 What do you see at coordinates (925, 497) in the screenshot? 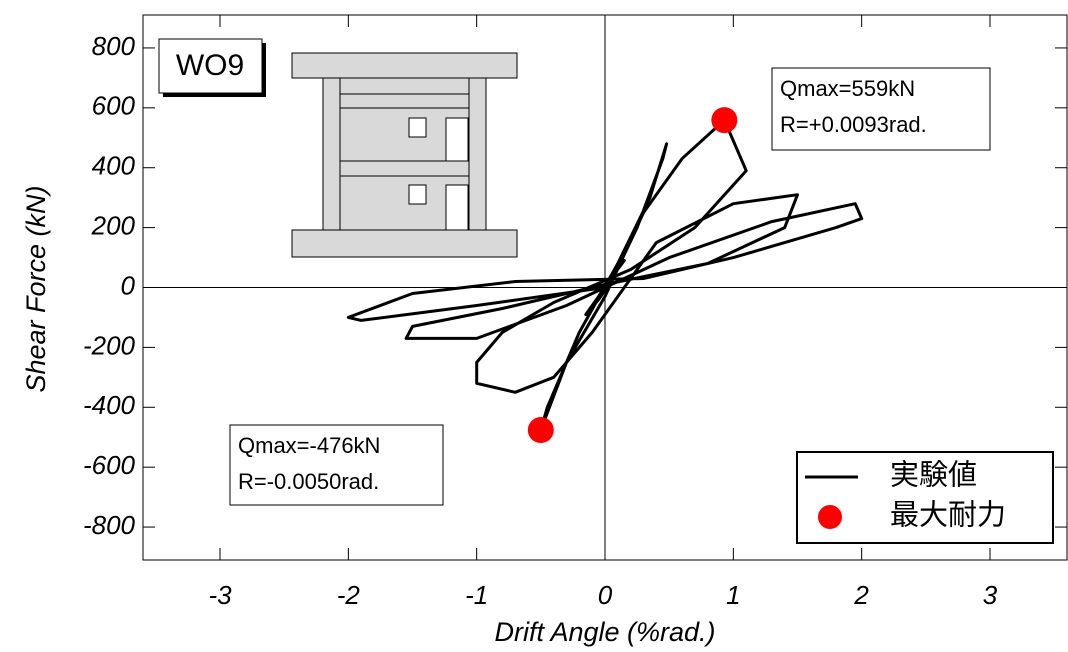
I see `legend-box` at bounding box center [925, 497].